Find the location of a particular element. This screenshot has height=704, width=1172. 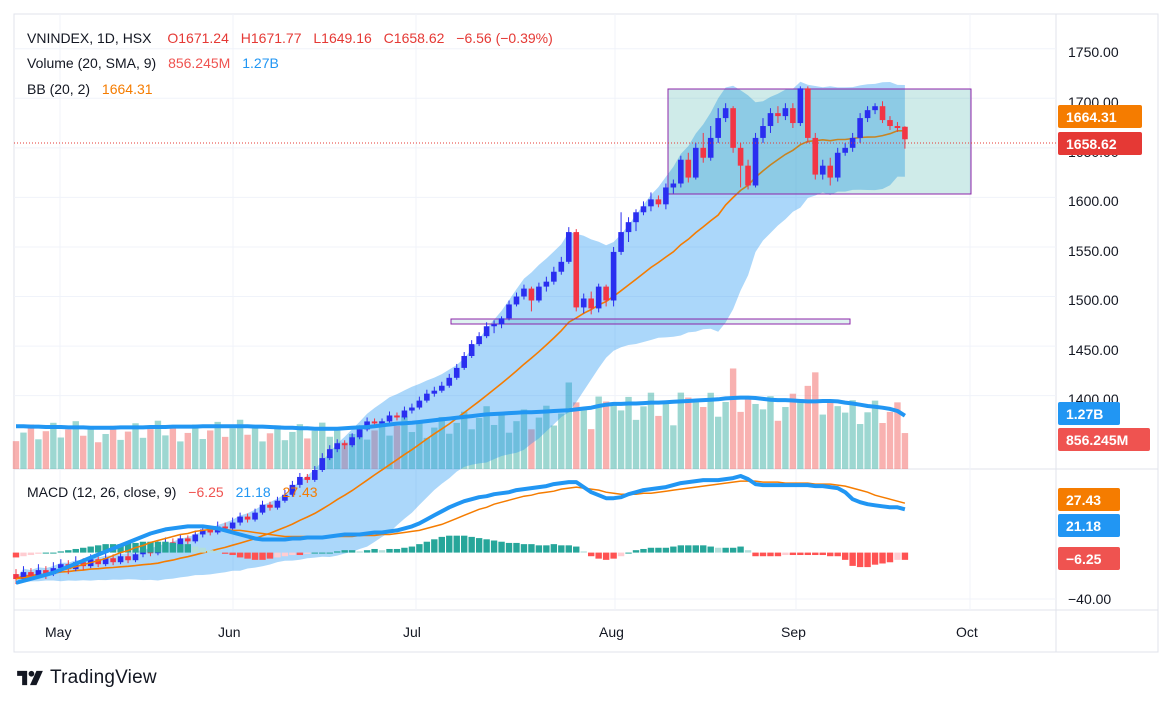

legend-low: L1649.16 is located at coordinates (342, 38).